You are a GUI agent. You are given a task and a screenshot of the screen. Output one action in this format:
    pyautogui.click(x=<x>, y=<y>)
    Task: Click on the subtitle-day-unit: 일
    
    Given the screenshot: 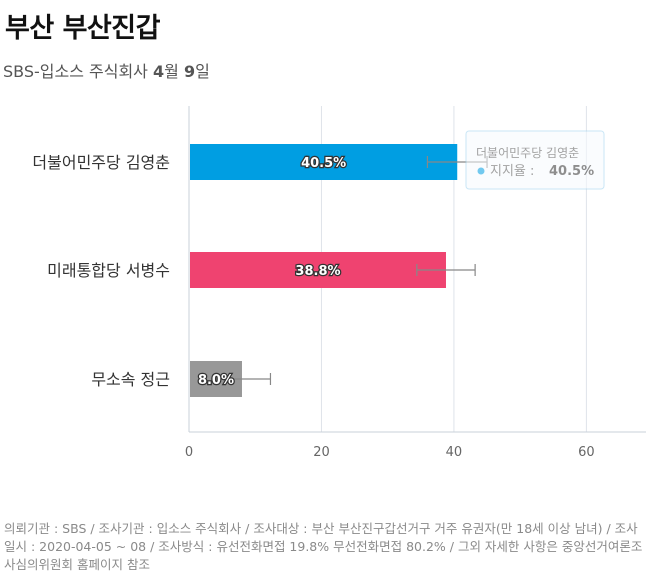 What is the action you would take?
    pyautogui.click(x=202, y=71)
    